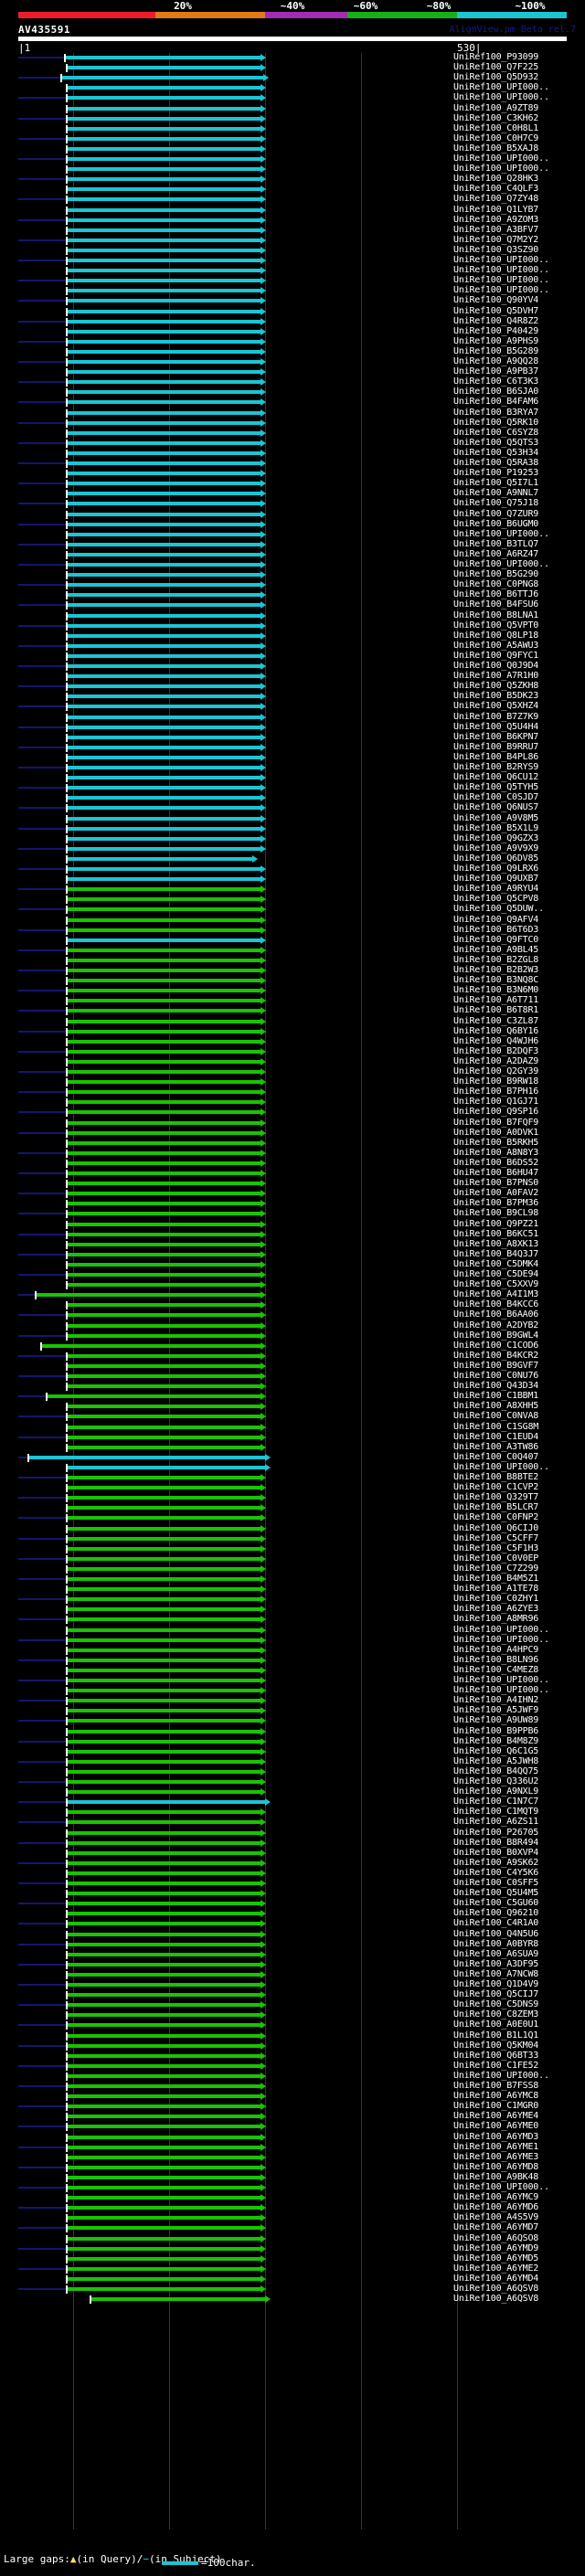 The image size is (585, 2576). I want to click on hit-row: UniRef100_C1BBM1, so click(293, 1396).